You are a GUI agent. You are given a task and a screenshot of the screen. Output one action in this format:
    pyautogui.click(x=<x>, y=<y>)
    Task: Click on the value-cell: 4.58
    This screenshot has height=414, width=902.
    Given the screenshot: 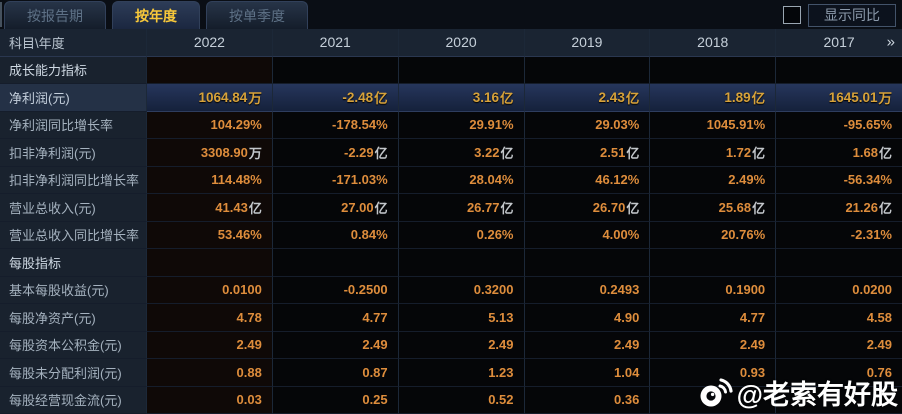 What is the action you would take?
    pyautogui.click(x=839, y=318)
    